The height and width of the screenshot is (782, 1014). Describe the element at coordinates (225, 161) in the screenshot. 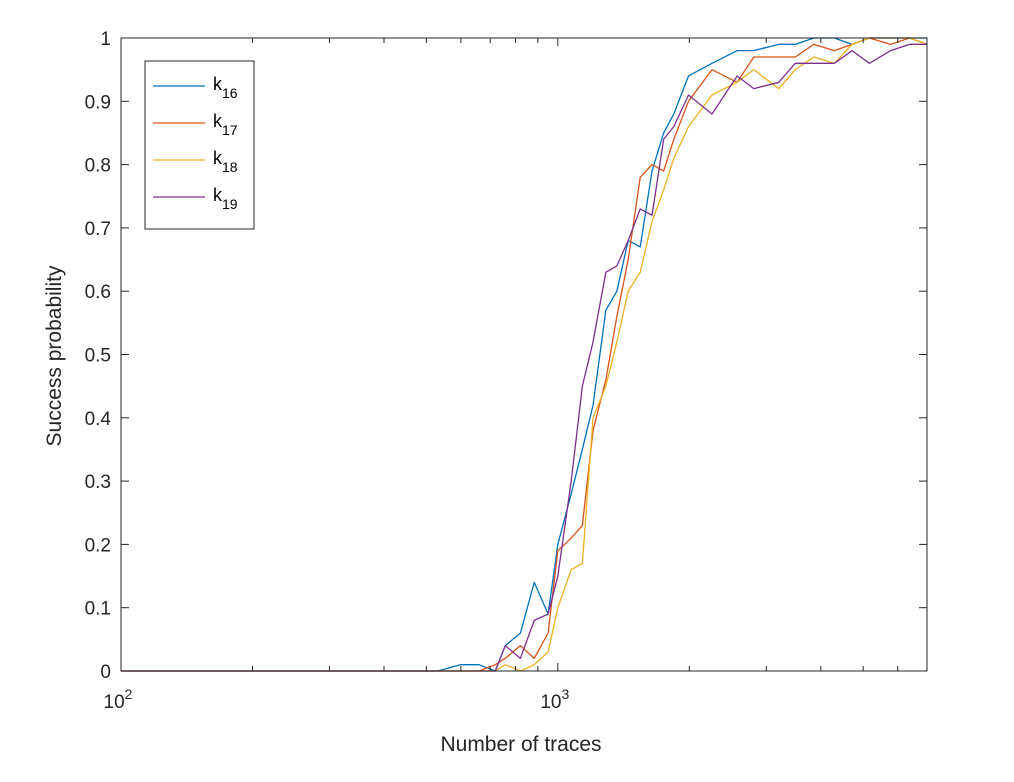

I see `legend-label-k18: k18` at that location.